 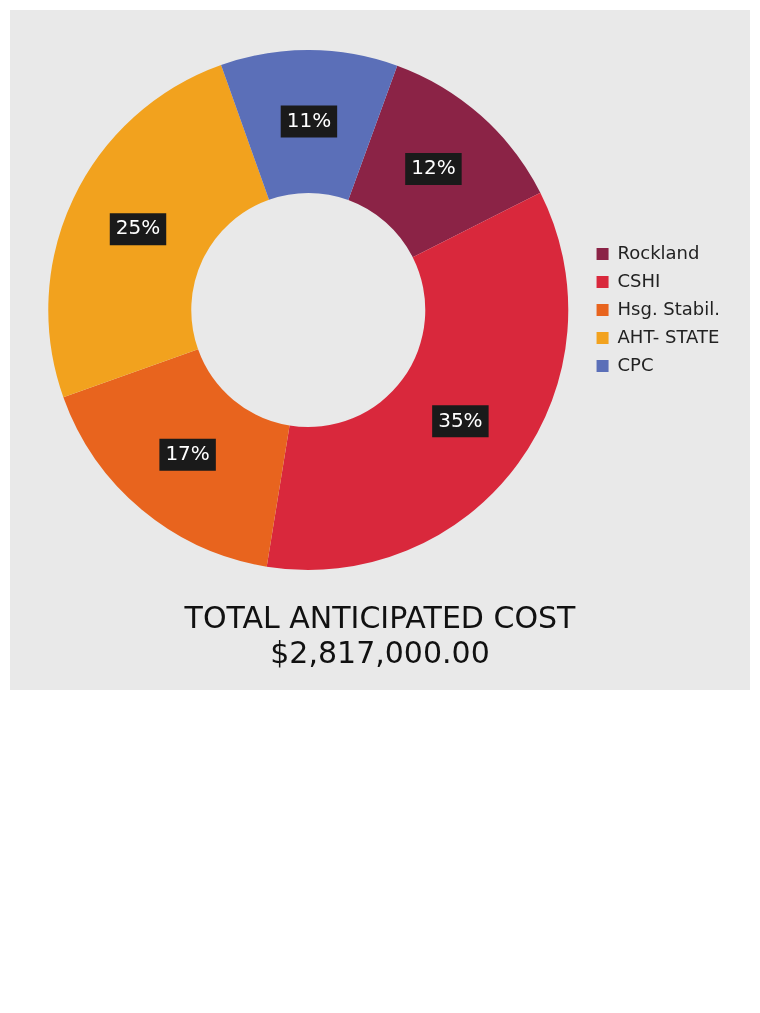 I want to click on text: TOTAL ANTICIPATED COST, so click(x=380, y=617).